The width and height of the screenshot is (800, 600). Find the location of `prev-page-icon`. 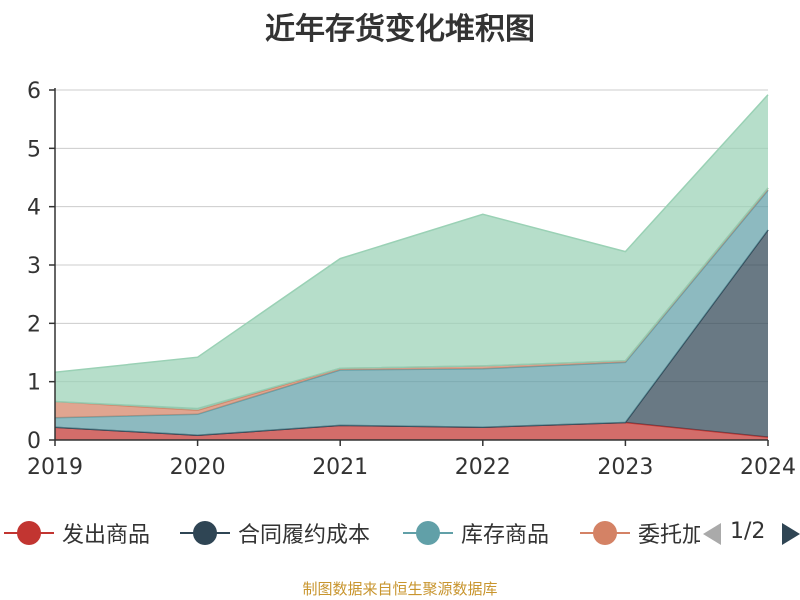

prev-page-icon is located at coordinates (712, 534).